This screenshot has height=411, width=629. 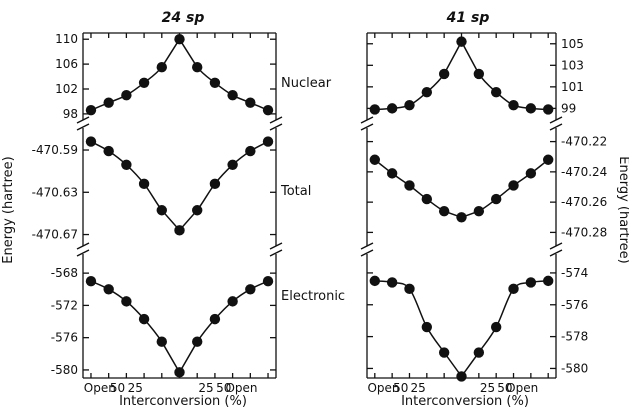 What do you see at coordinates (295, 191) in the screenshot?
I see `panel-label-total: Total` at bounding box center [295, 191].